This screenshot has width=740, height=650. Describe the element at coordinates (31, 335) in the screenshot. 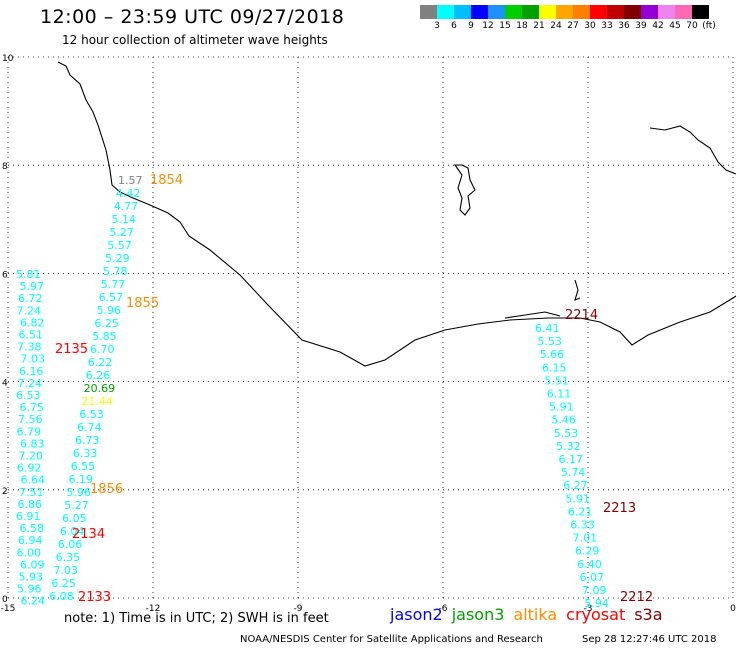

I see `swh-value-track-b: 6.51` at that location.